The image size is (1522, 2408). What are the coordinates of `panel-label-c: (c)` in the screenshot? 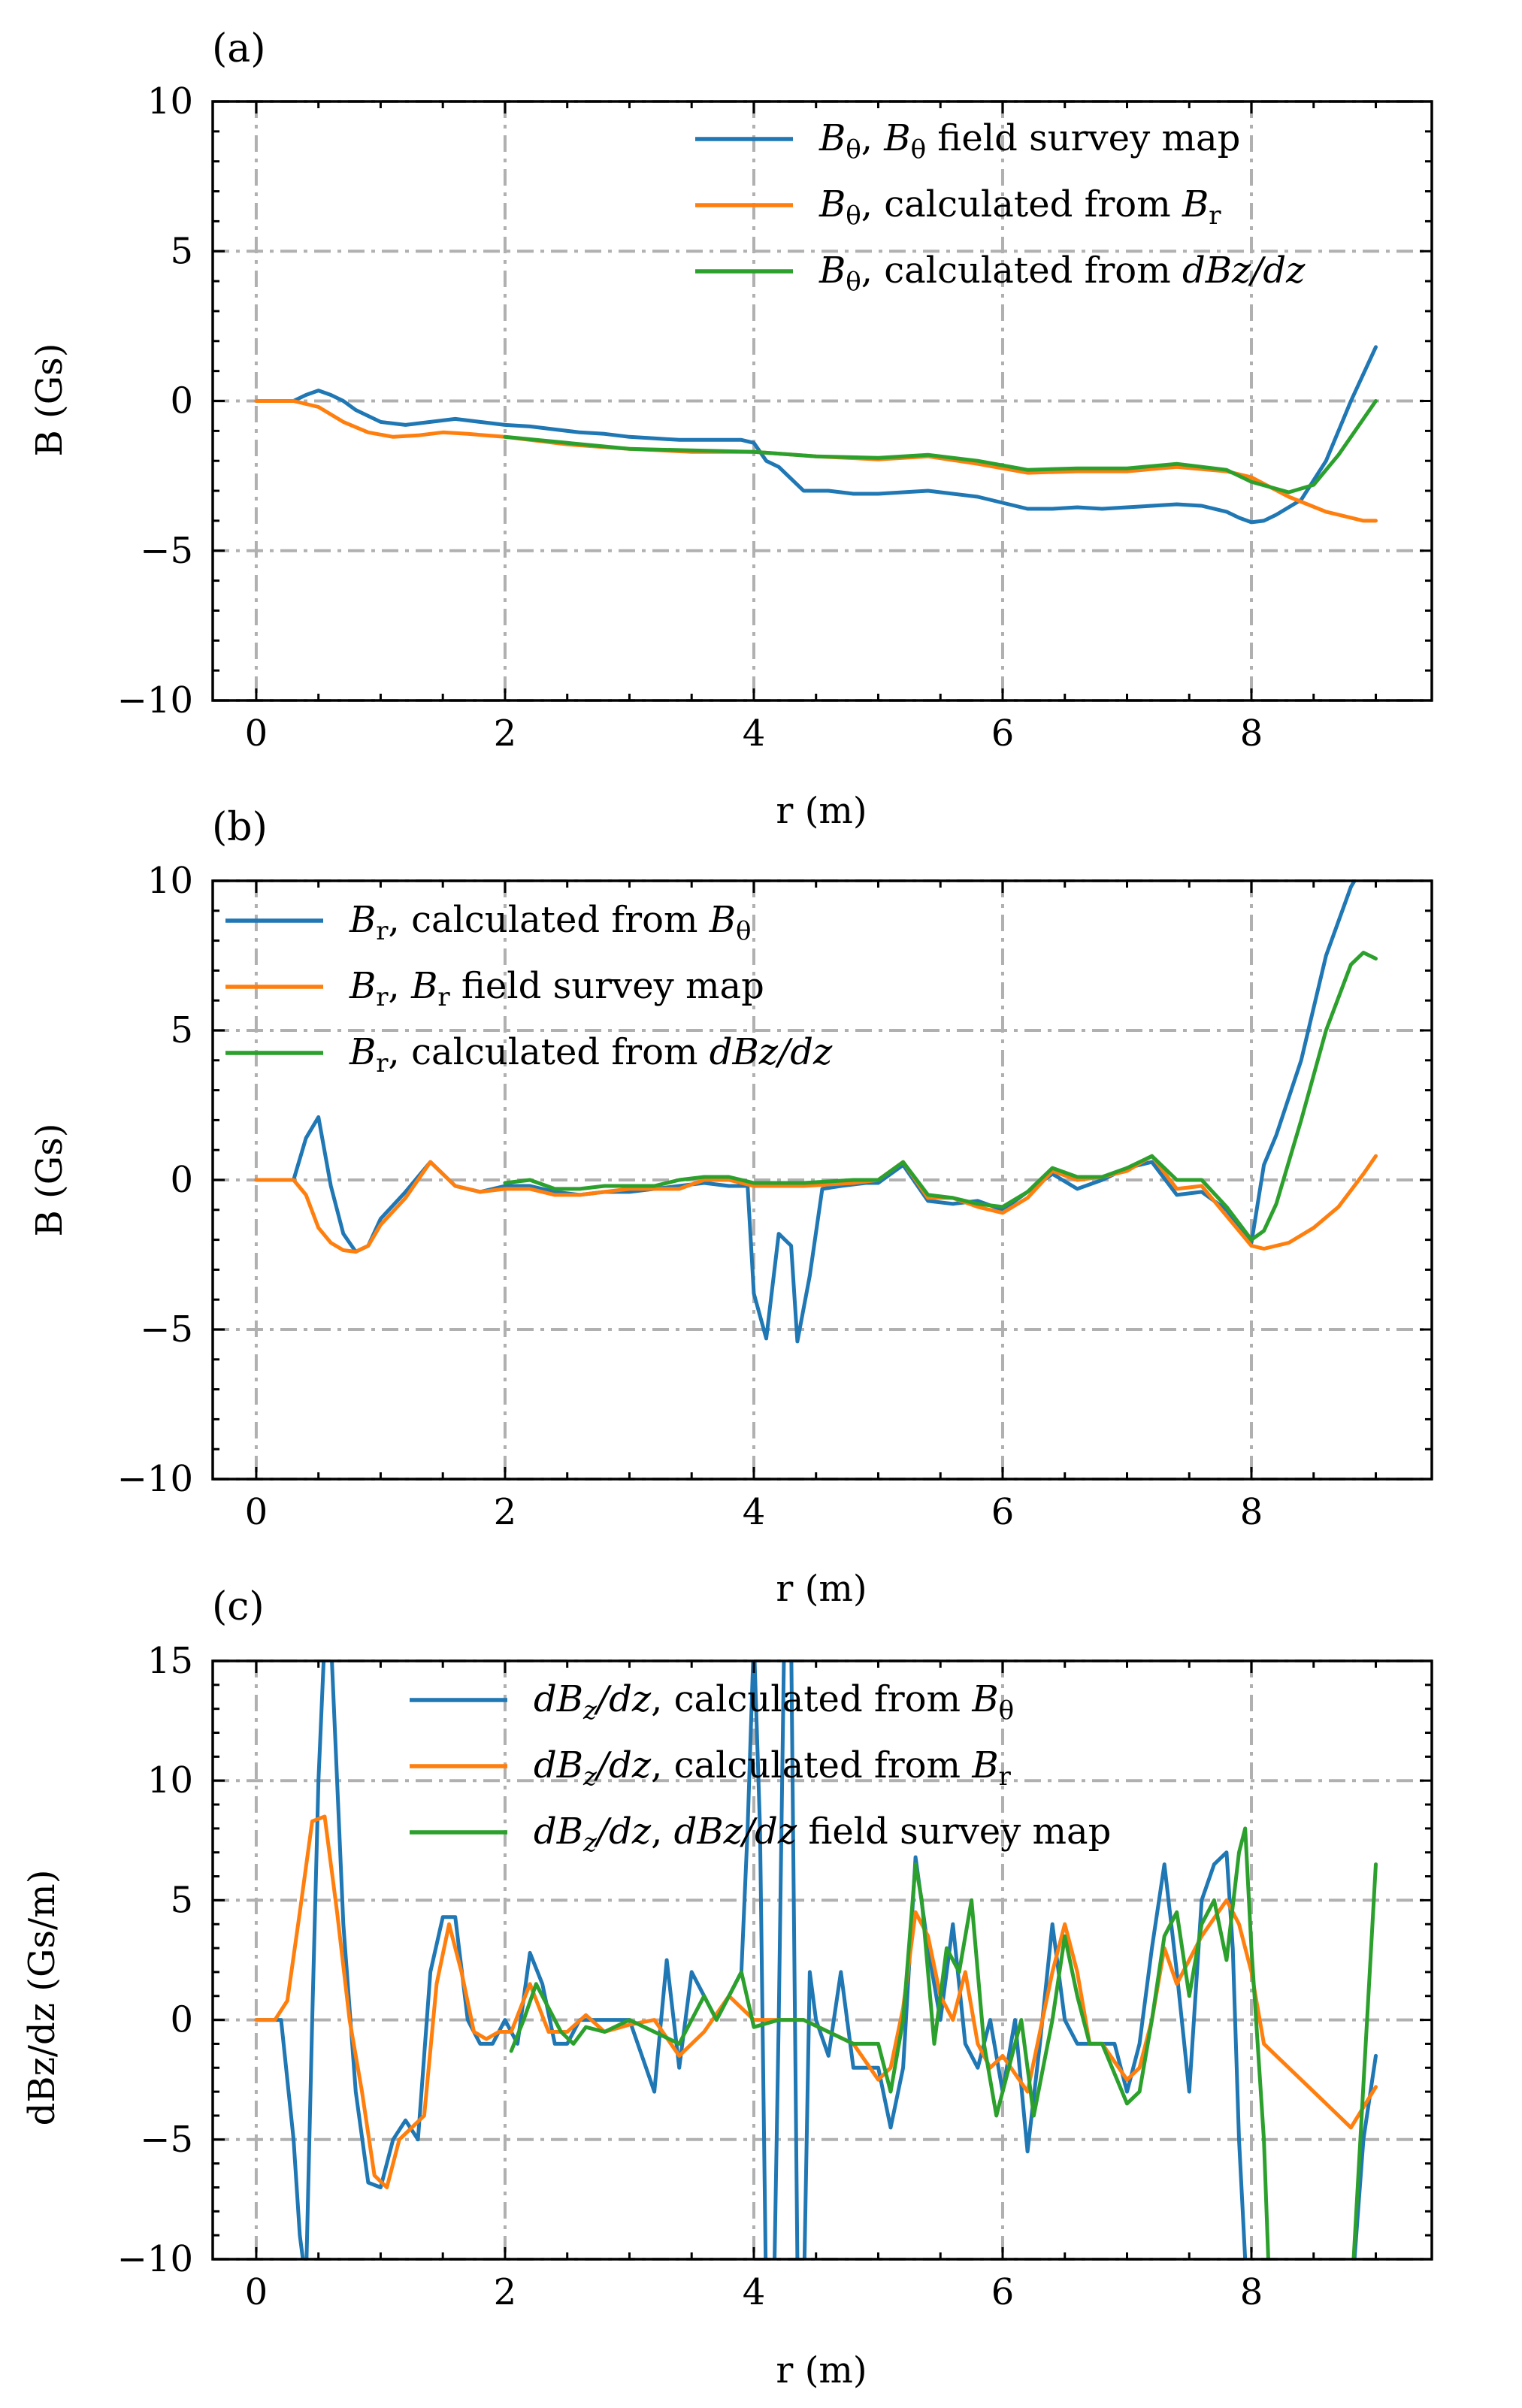 It's located at (238, 1606).